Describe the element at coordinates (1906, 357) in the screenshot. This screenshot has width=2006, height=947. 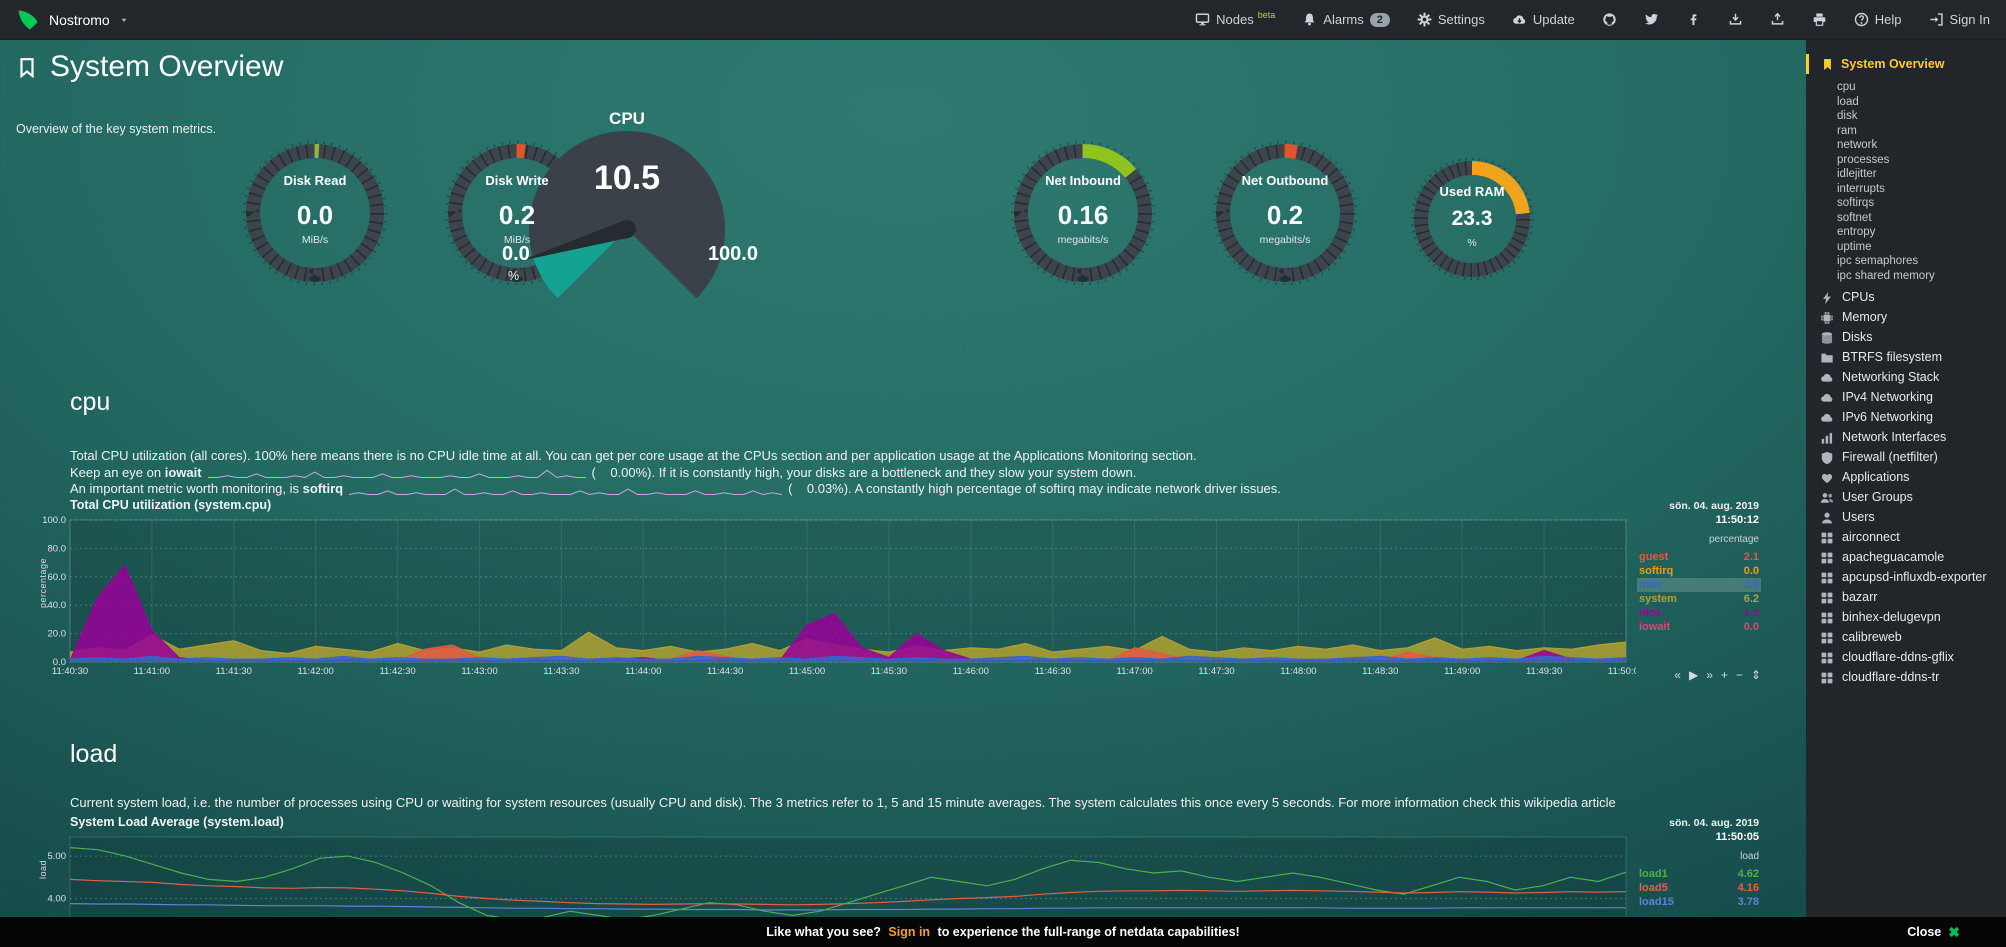
I see `sidebar-item-btrfs-filesystem: BTRFS filesystem` at that location.